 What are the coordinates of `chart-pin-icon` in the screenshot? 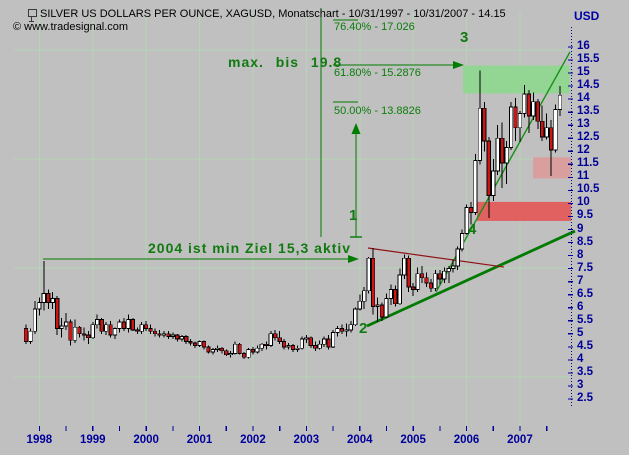 It's located at (32, 15).